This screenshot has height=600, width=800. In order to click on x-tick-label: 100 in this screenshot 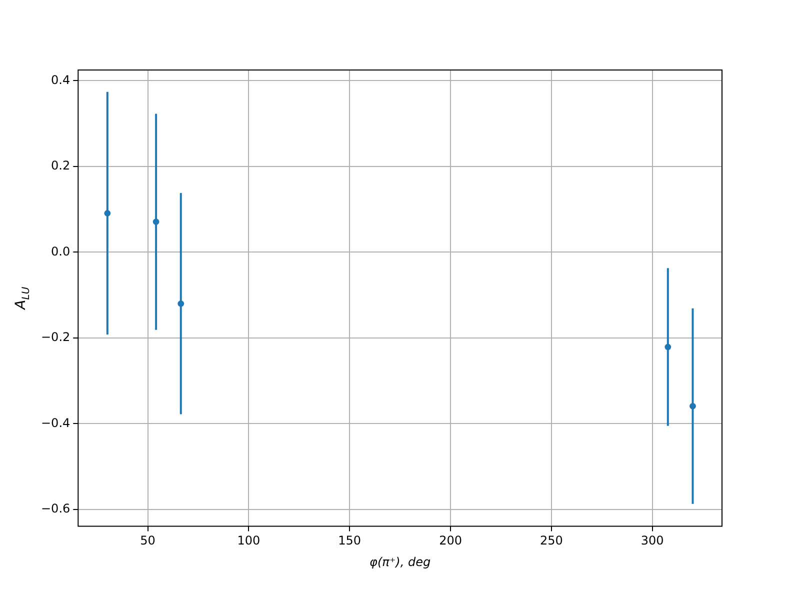, I will do `click(248, 541)`.